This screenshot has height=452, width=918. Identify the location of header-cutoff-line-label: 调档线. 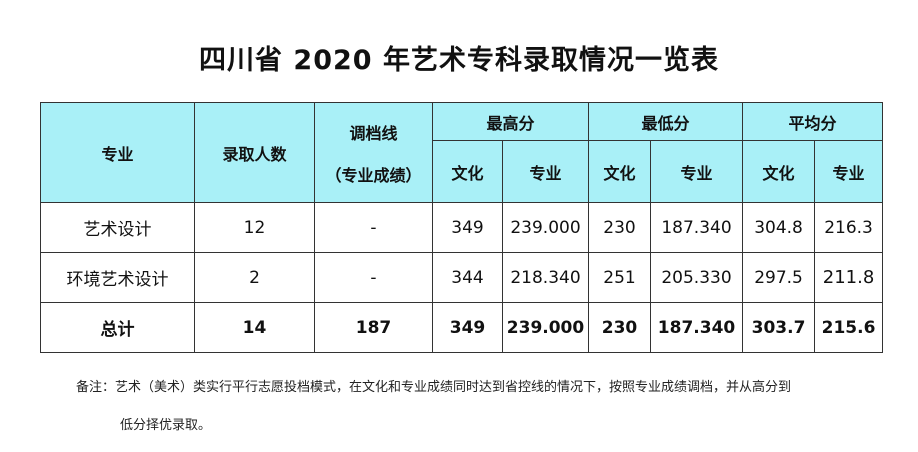
(373, 133).